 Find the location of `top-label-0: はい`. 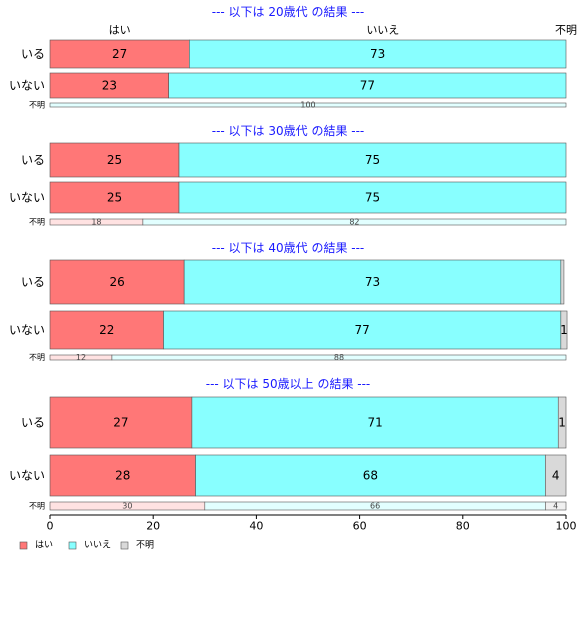

top-label-0: はい is located at coordinates (120, 30).